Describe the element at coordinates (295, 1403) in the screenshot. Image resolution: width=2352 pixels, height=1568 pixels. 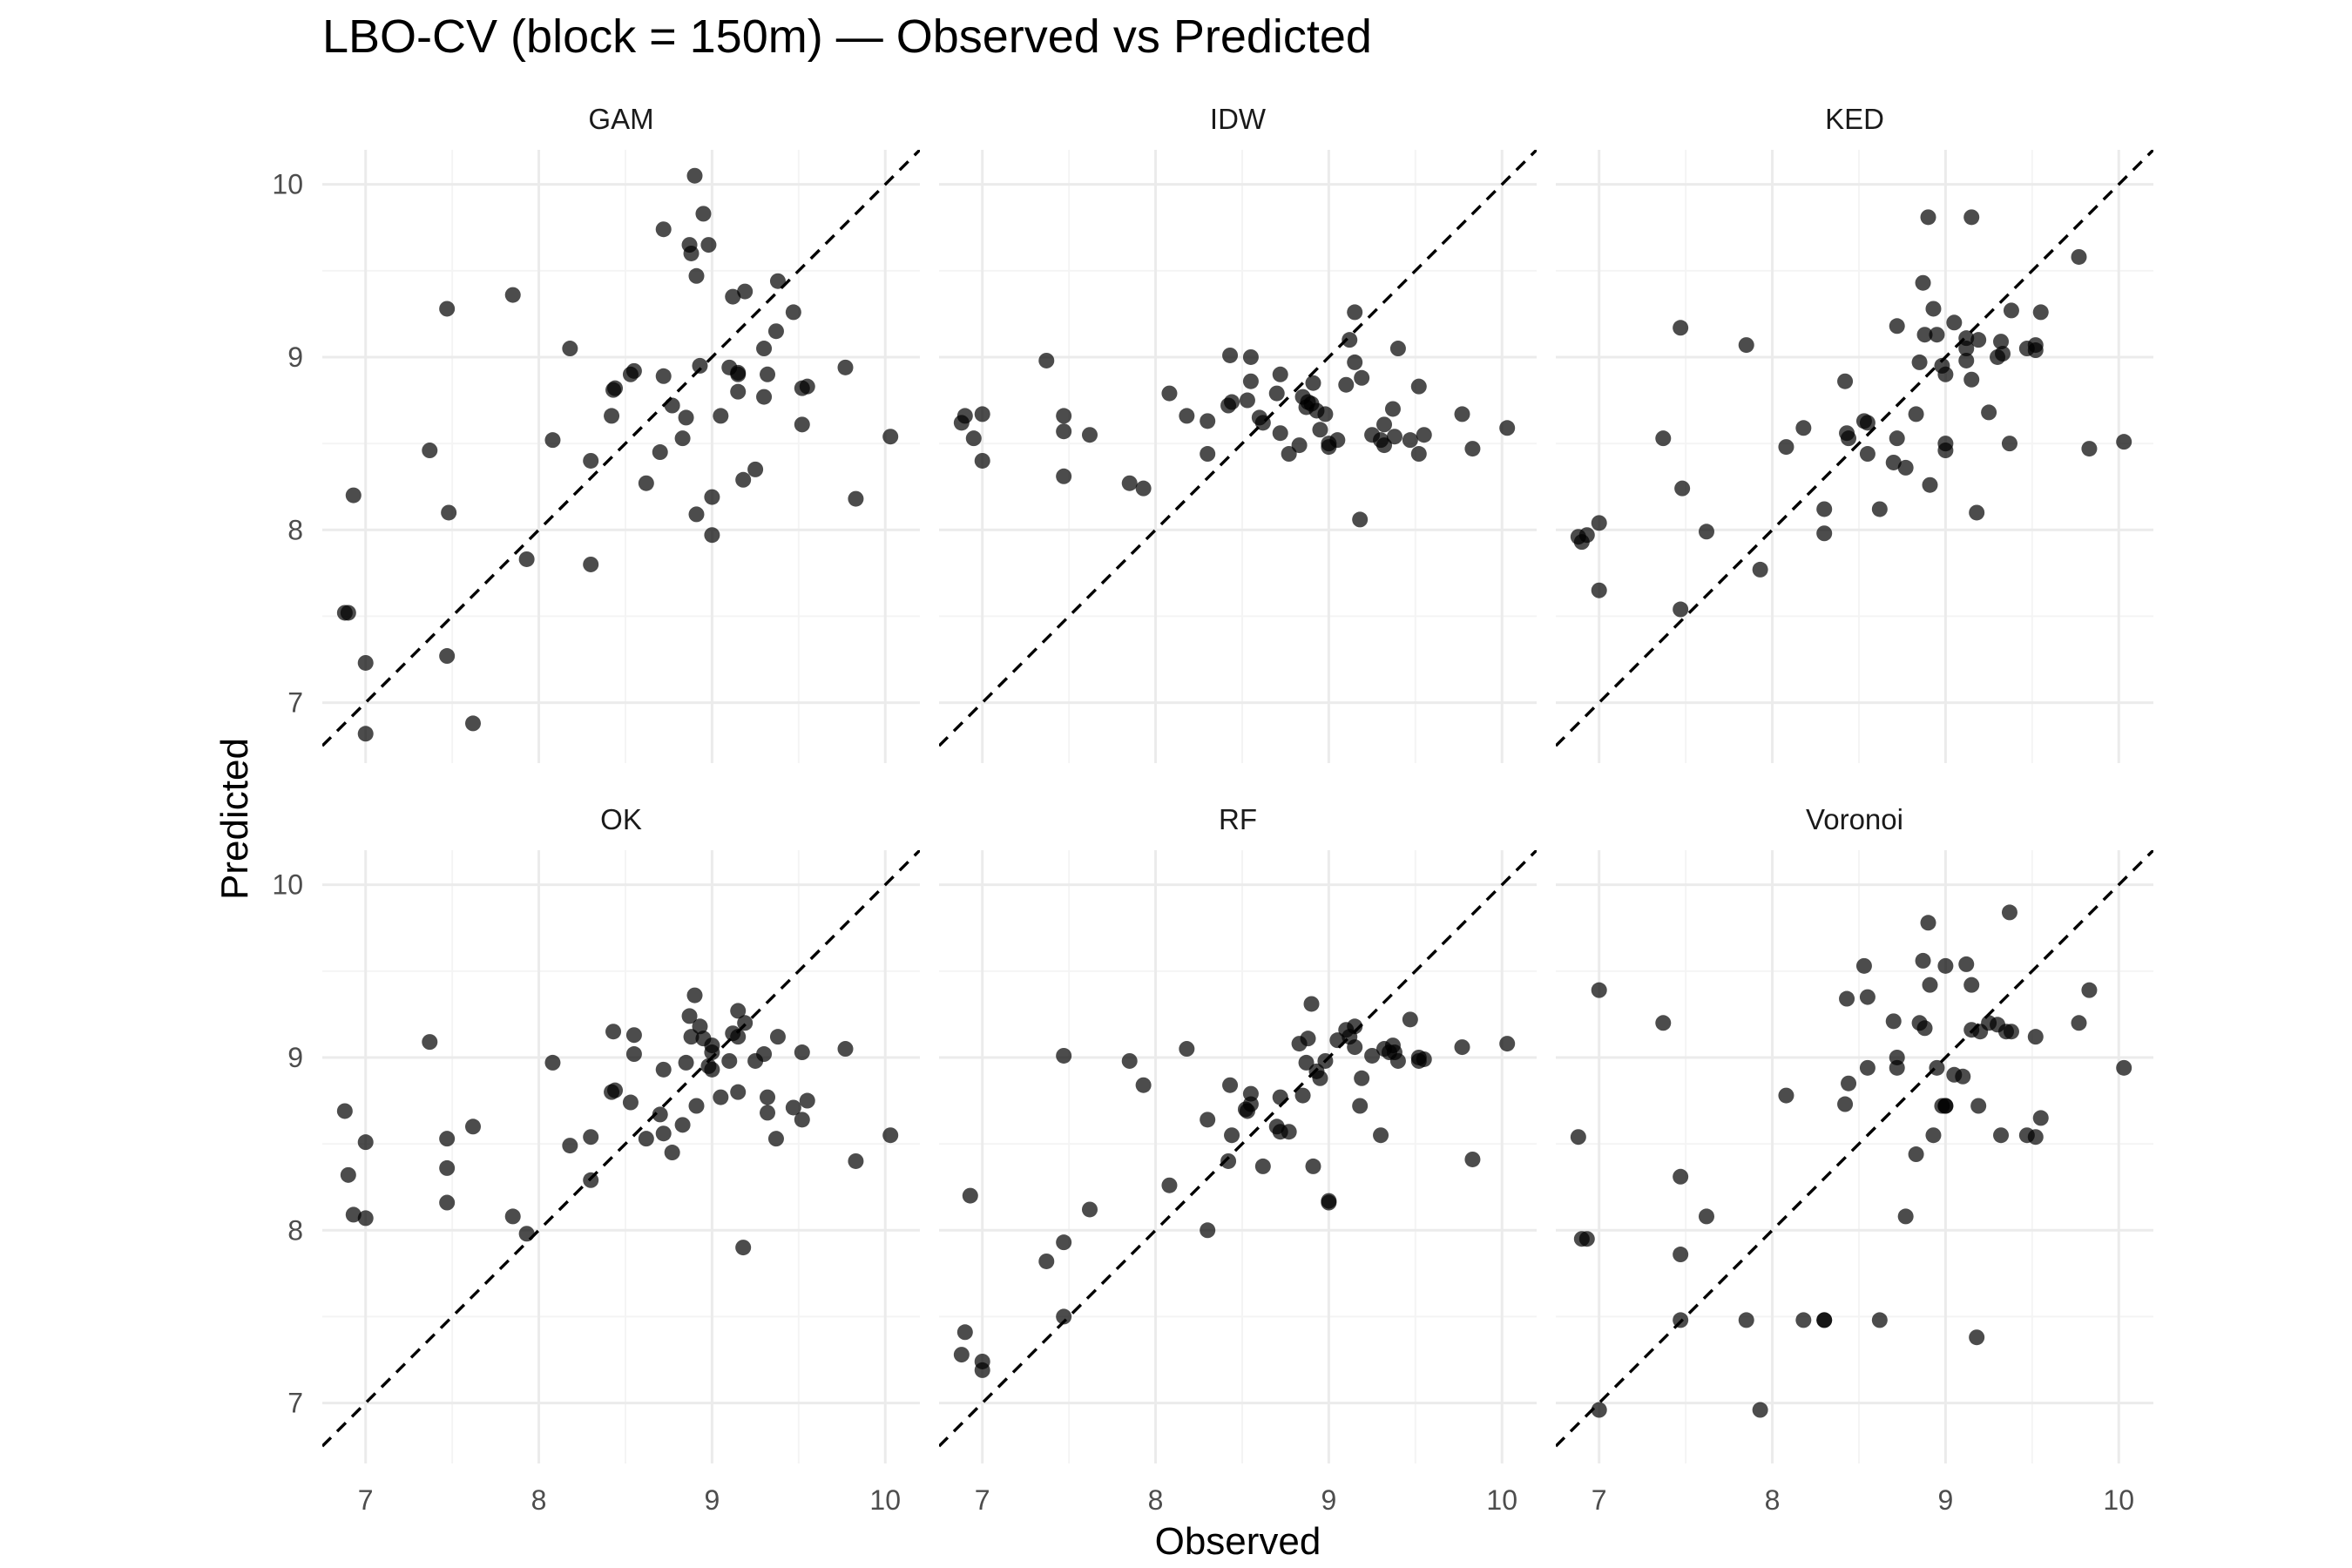
I see `y-tick-label: 7` at that location.